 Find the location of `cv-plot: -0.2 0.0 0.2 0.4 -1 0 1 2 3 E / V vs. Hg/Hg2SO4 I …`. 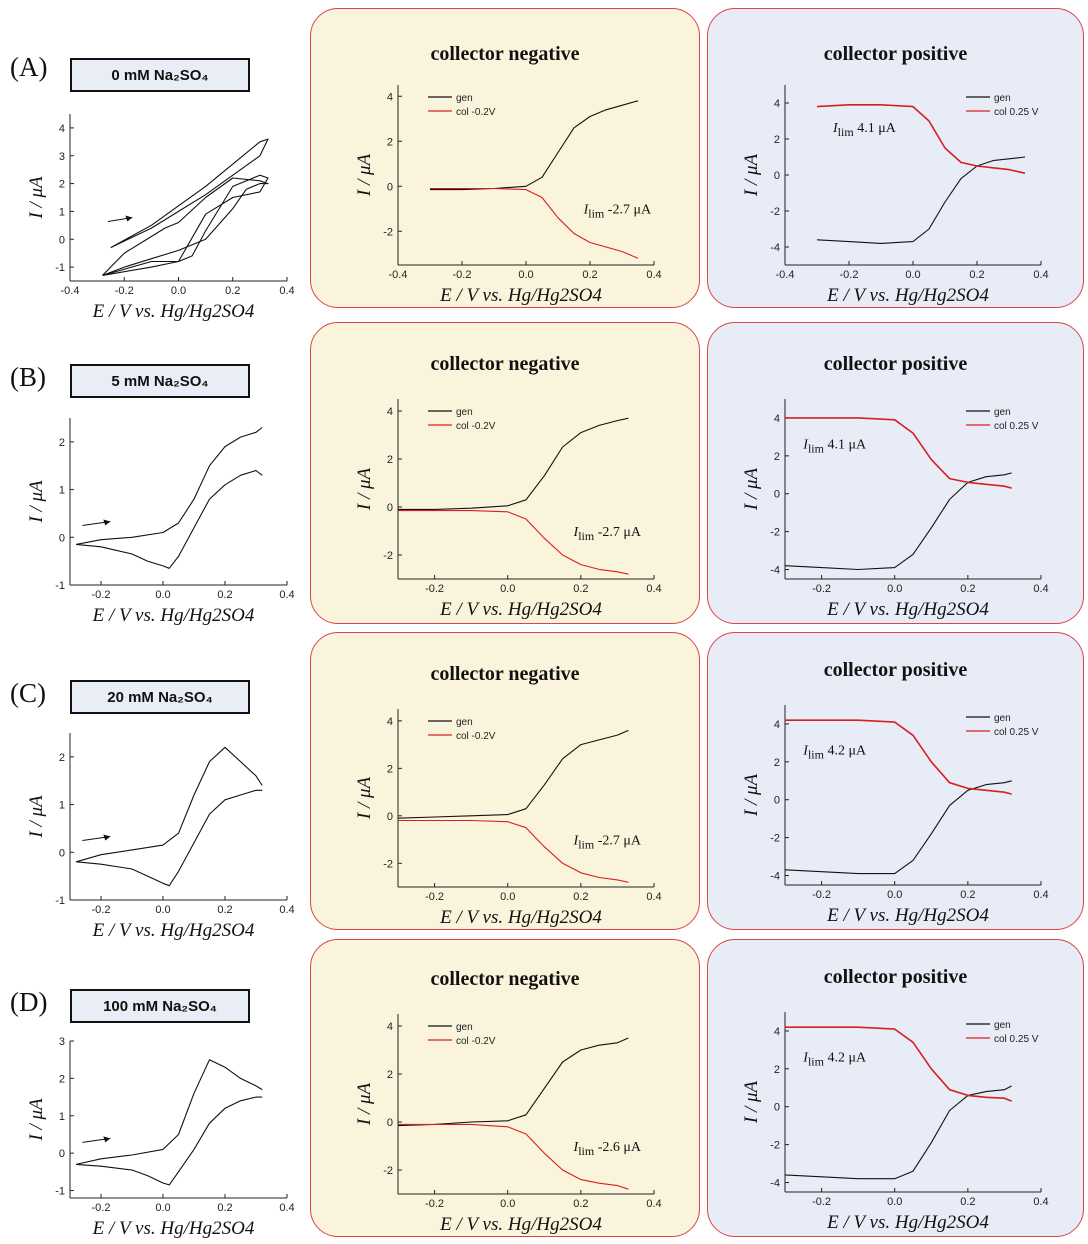

cv-plot: -0.2 0.0 0.2 0.4 -1 0 1 2 3 E / V vs. Hg/Hg2SO4 I … is located at coordinates (160, 1137).